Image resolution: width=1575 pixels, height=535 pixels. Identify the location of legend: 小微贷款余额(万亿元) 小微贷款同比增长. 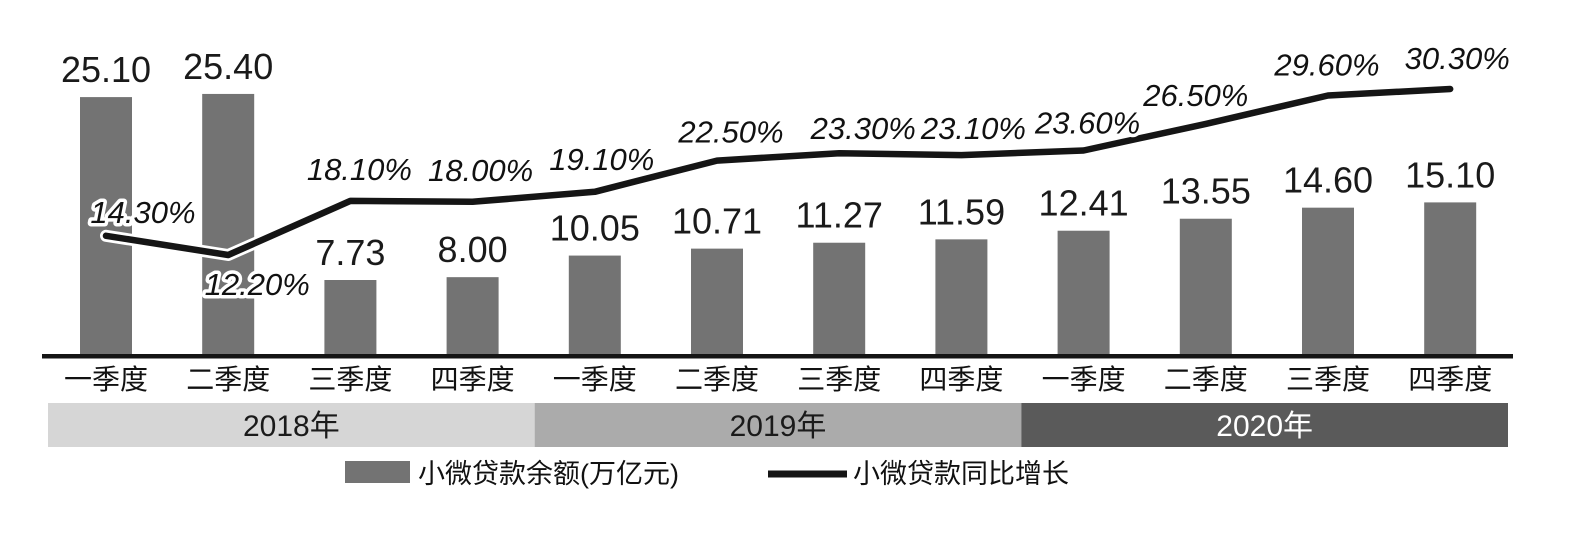
(707, 474).